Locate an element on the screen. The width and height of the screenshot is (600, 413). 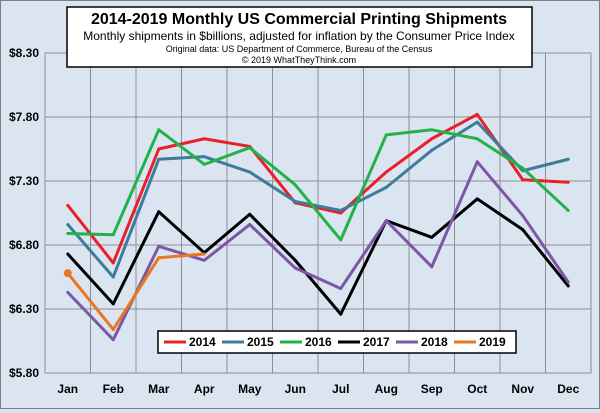
y-tick-label: $7.30 is located at coordinates (24, 181).